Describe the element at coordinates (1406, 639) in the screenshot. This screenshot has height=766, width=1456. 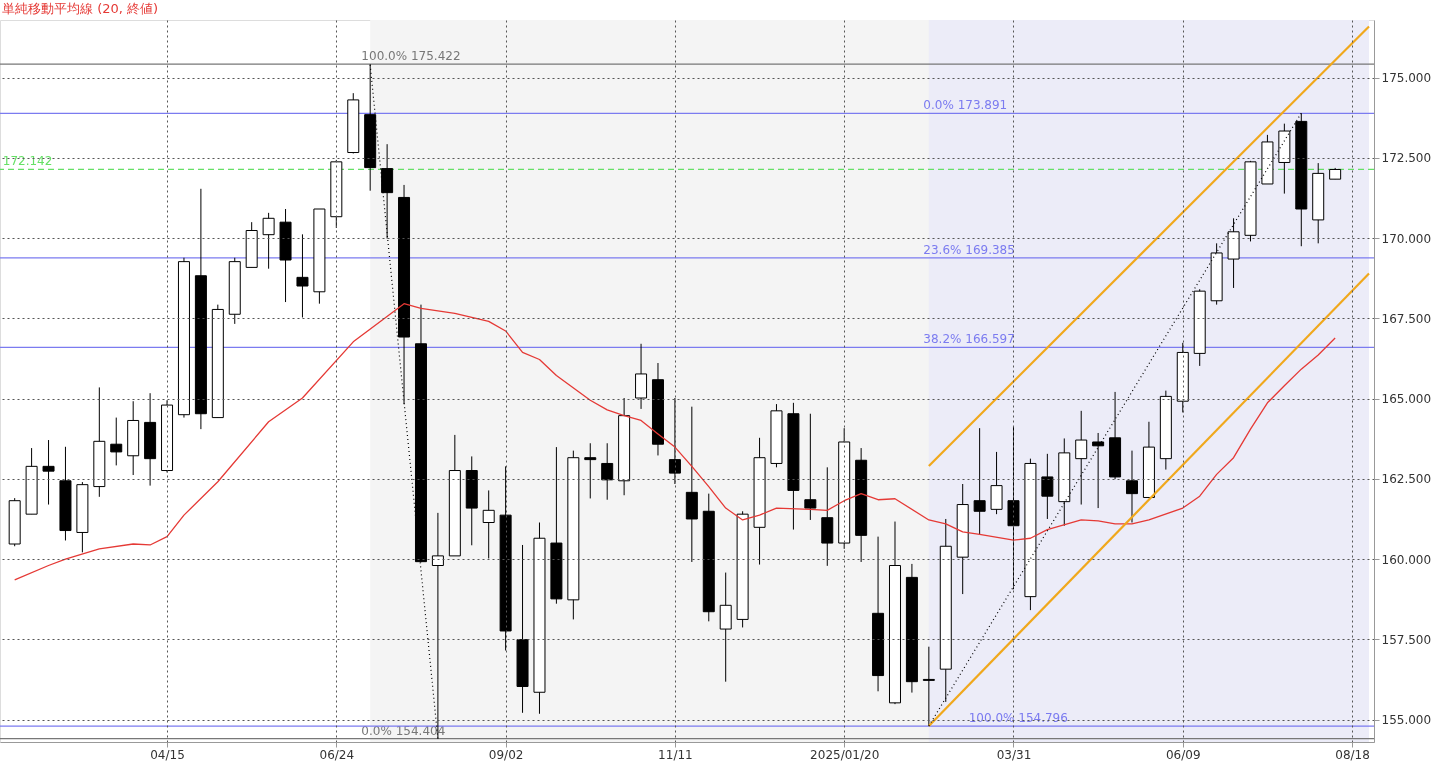
I see `y-tick-label: 157.500` at that location.